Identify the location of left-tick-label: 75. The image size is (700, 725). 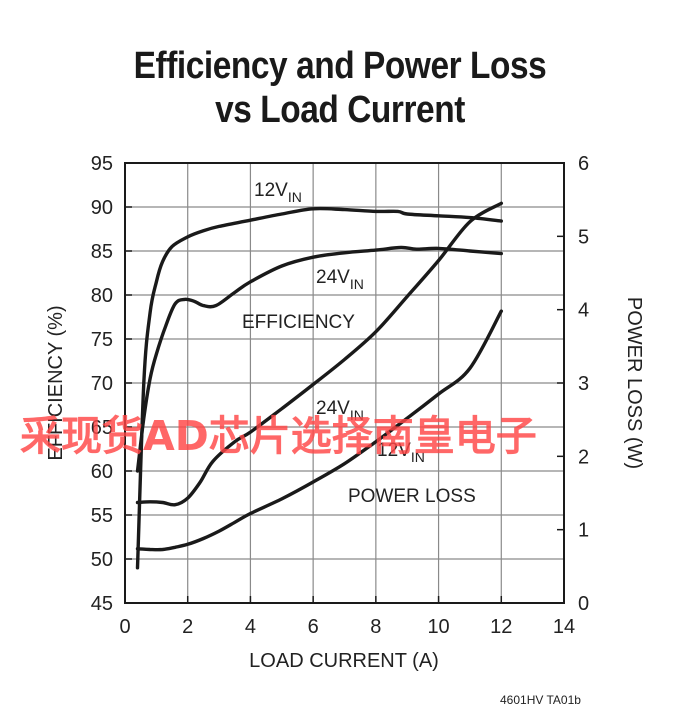
(102, 340).